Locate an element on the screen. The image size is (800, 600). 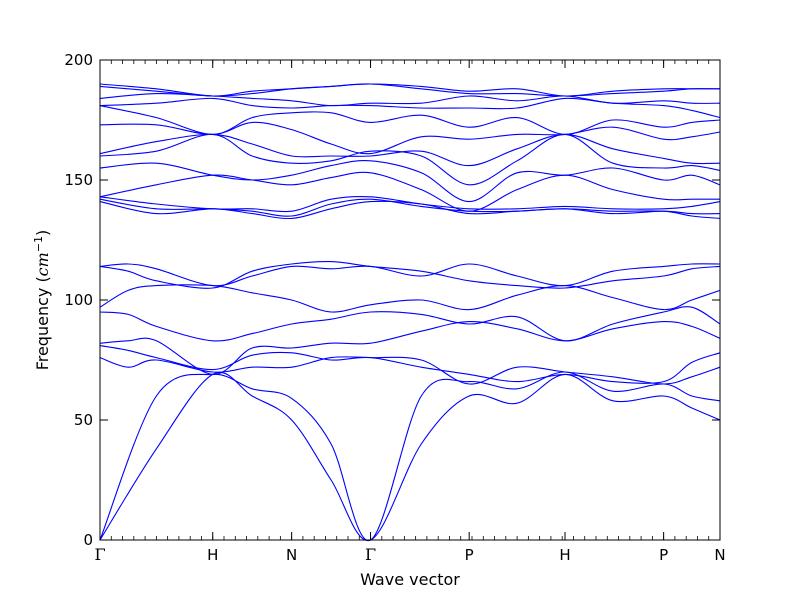
x-axis-title: Wave vector is located at coordinates (410, 579).